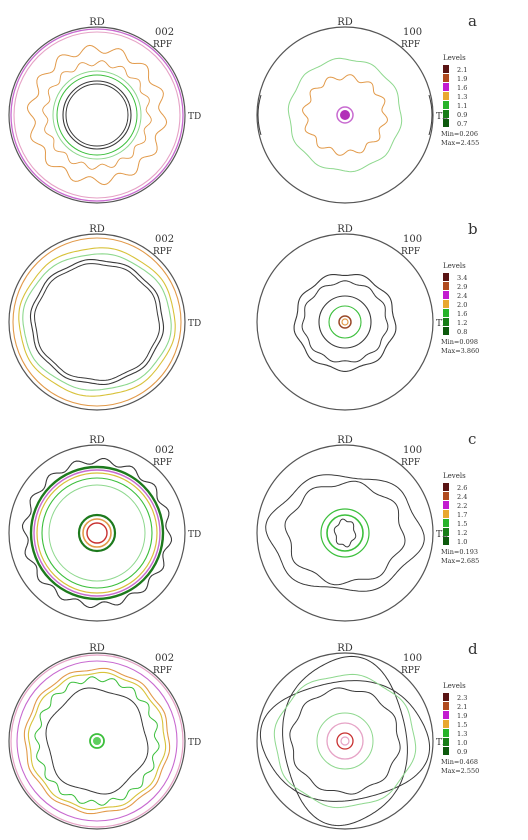 This screenshot has height=840, width=528. Describe the element at coordinates (462, 115) in the screenshot. I see `legend-level-value: 0.9` at that location.